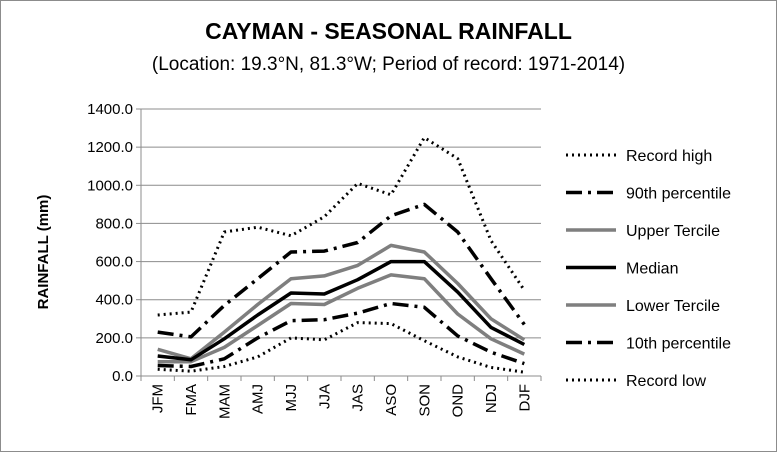  What do you see at coordinates (114, 223) in the screenshot?
I see `y-tick-label: 800.0` at bounding box center [114, 223].